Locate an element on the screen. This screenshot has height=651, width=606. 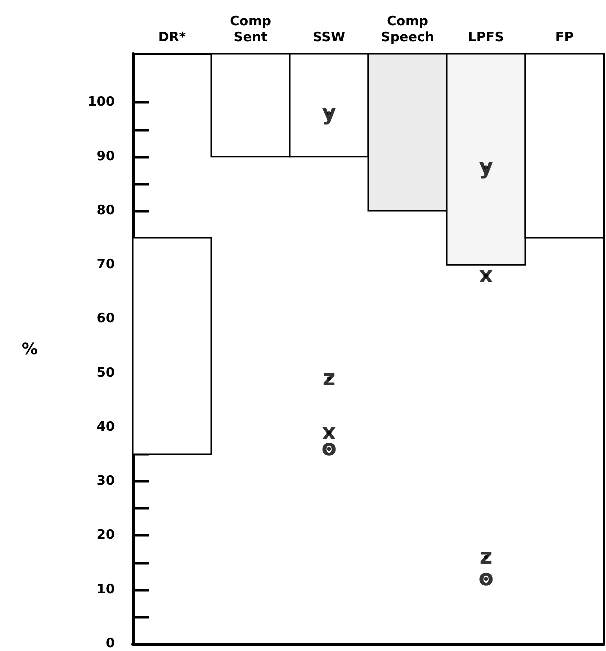
y-tick-label: 30 is located at coordinates (105, 482).